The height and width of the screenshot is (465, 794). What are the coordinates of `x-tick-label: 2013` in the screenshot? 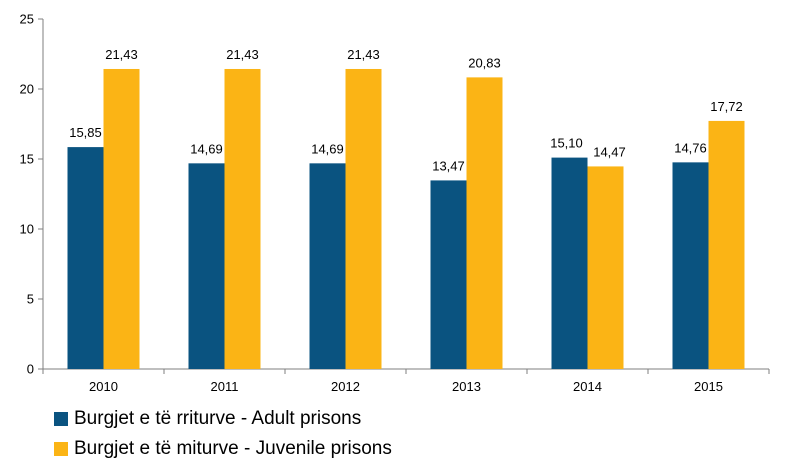 It's located at (466, 386).